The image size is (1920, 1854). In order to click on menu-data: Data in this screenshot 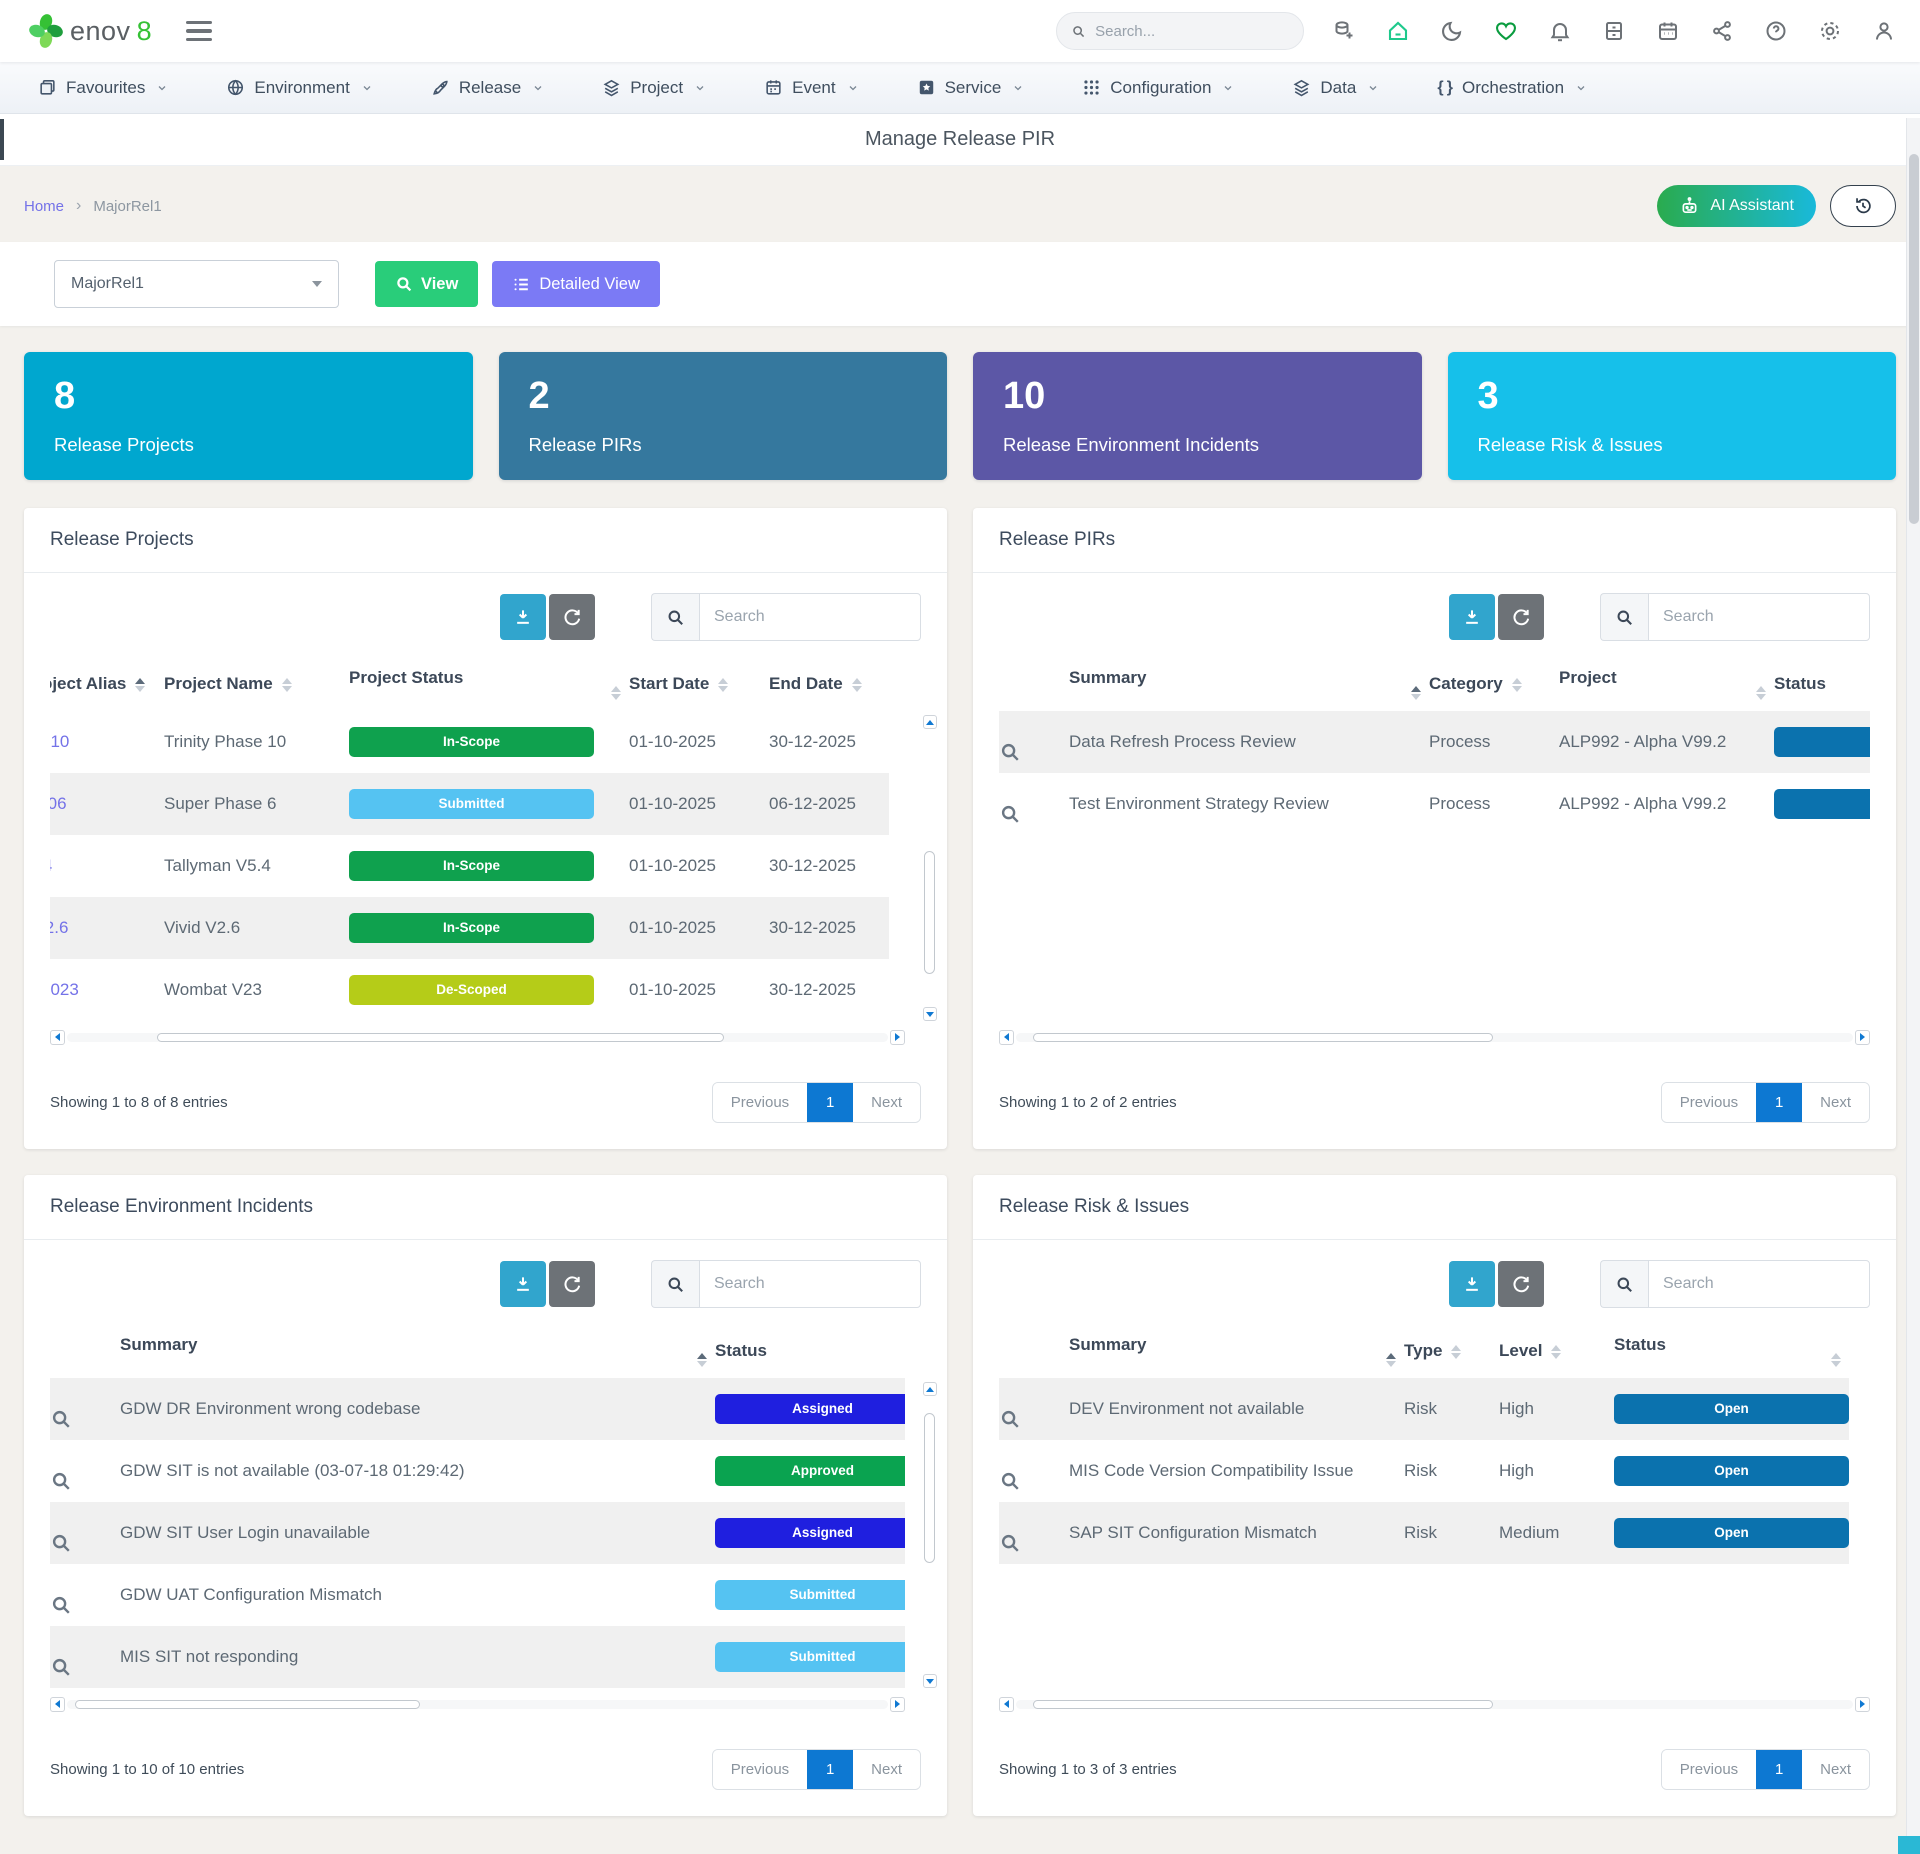, I will do `click(1335, 88)`.